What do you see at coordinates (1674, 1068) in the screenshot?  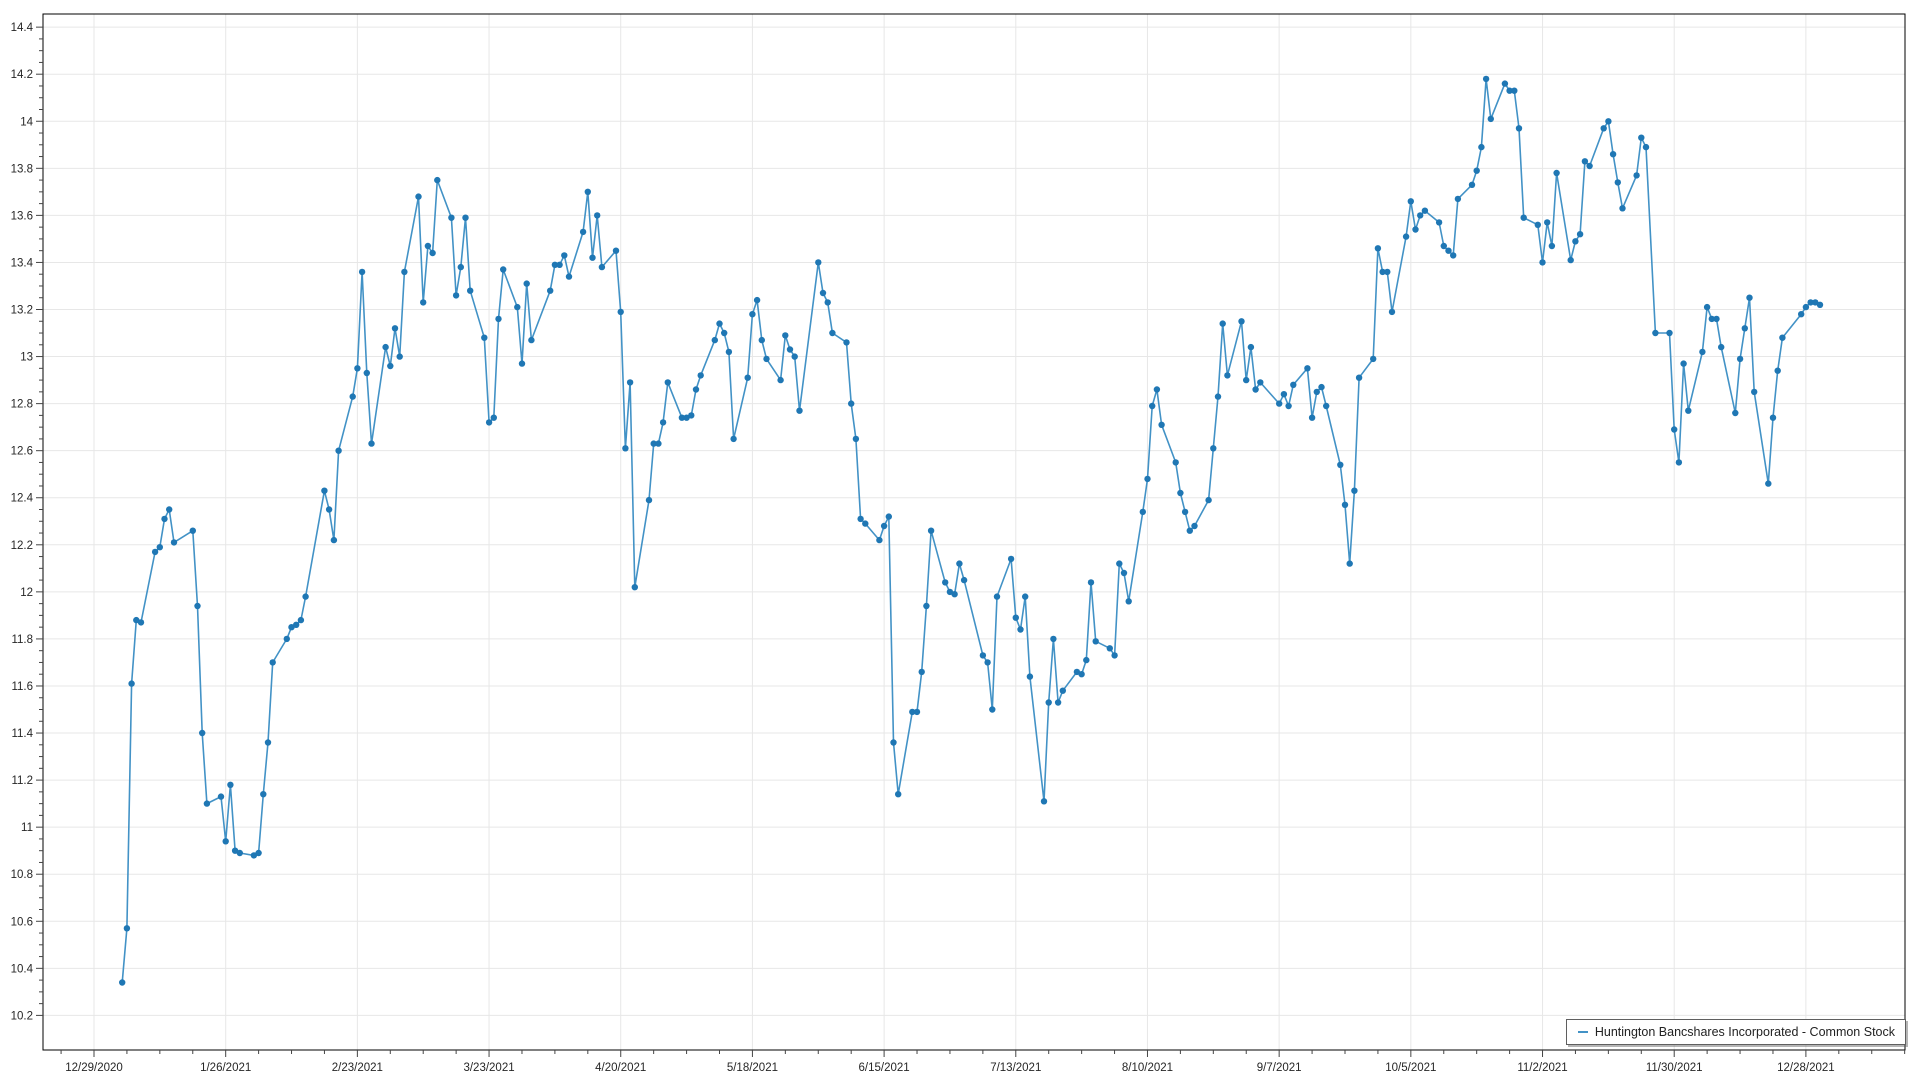 I see `x-axis-label: 11/30/2021` at bounding box center [1674, 1068].